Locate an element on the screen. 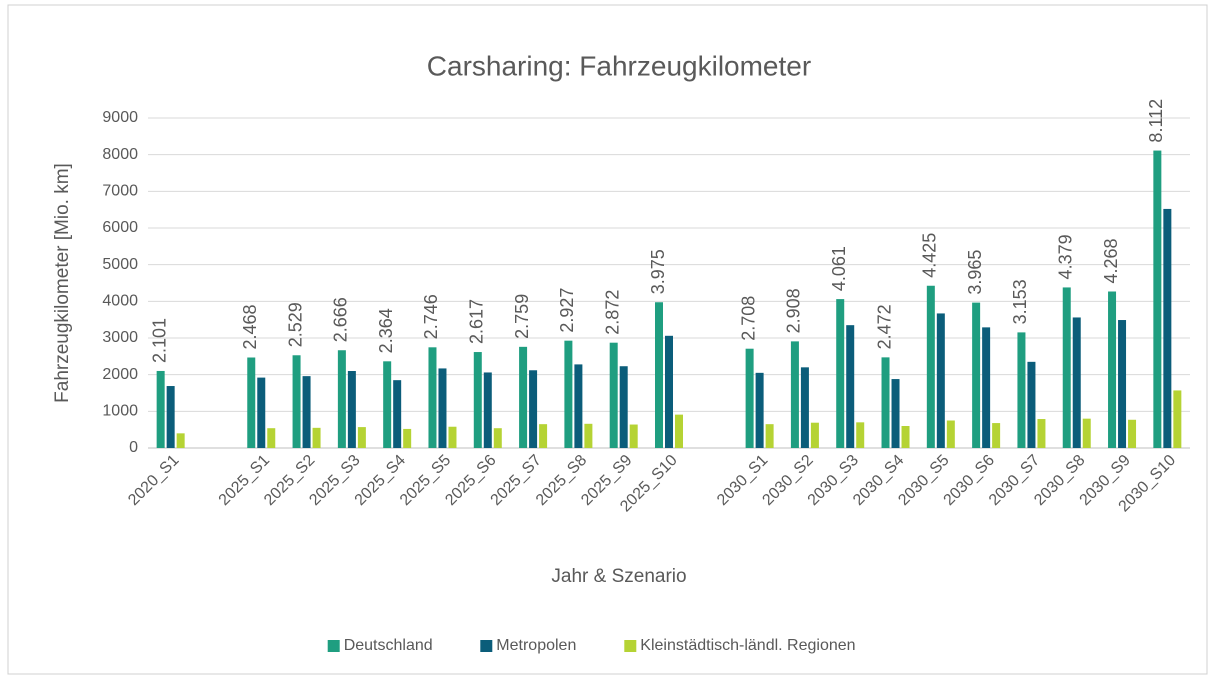 The width and height of the screenshot is (1208, 675). chart-title: Carsharing: Fahrzeugkilometer is located at coordinates (619, 65).